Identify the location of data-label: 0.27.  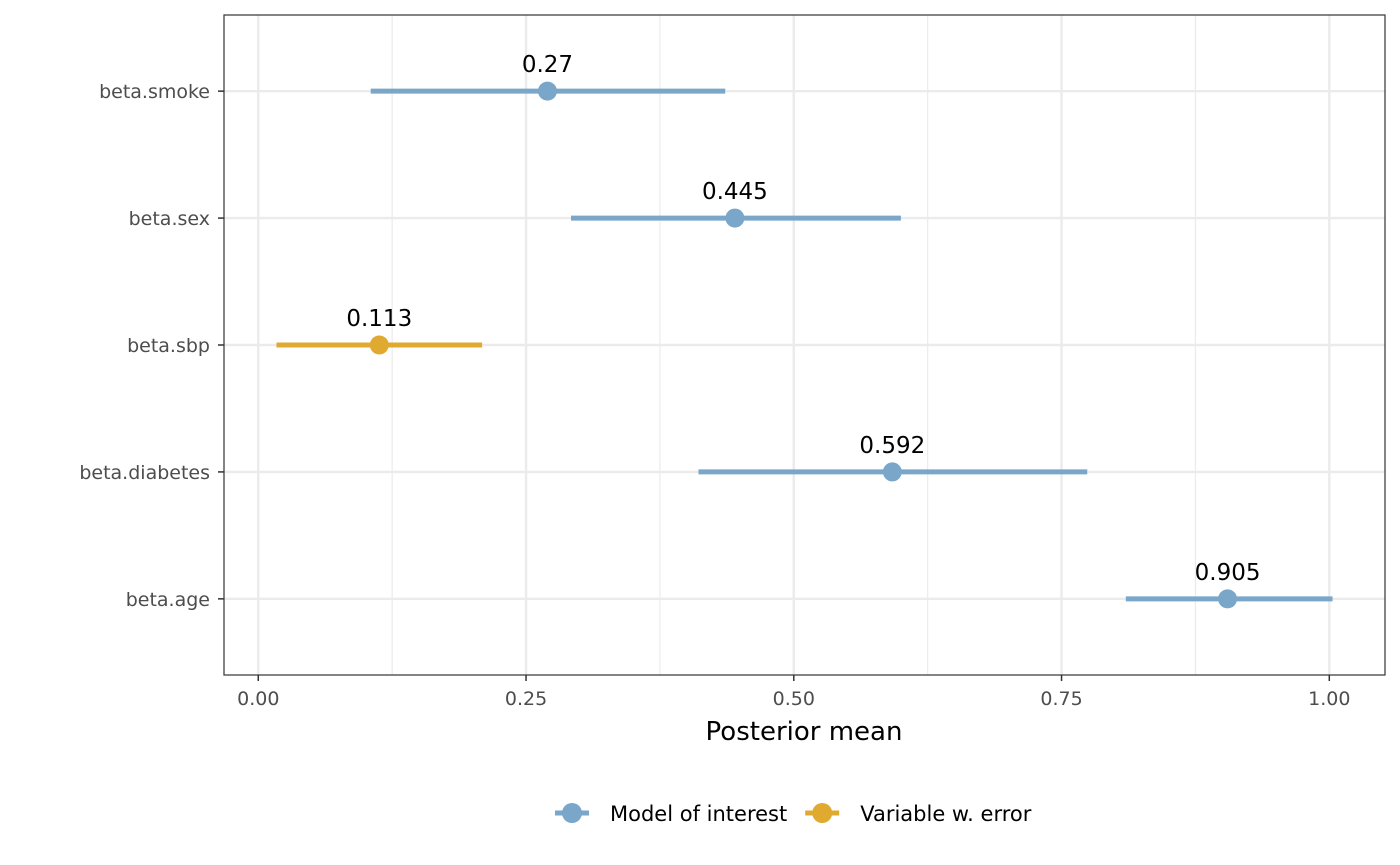
(547, 65).